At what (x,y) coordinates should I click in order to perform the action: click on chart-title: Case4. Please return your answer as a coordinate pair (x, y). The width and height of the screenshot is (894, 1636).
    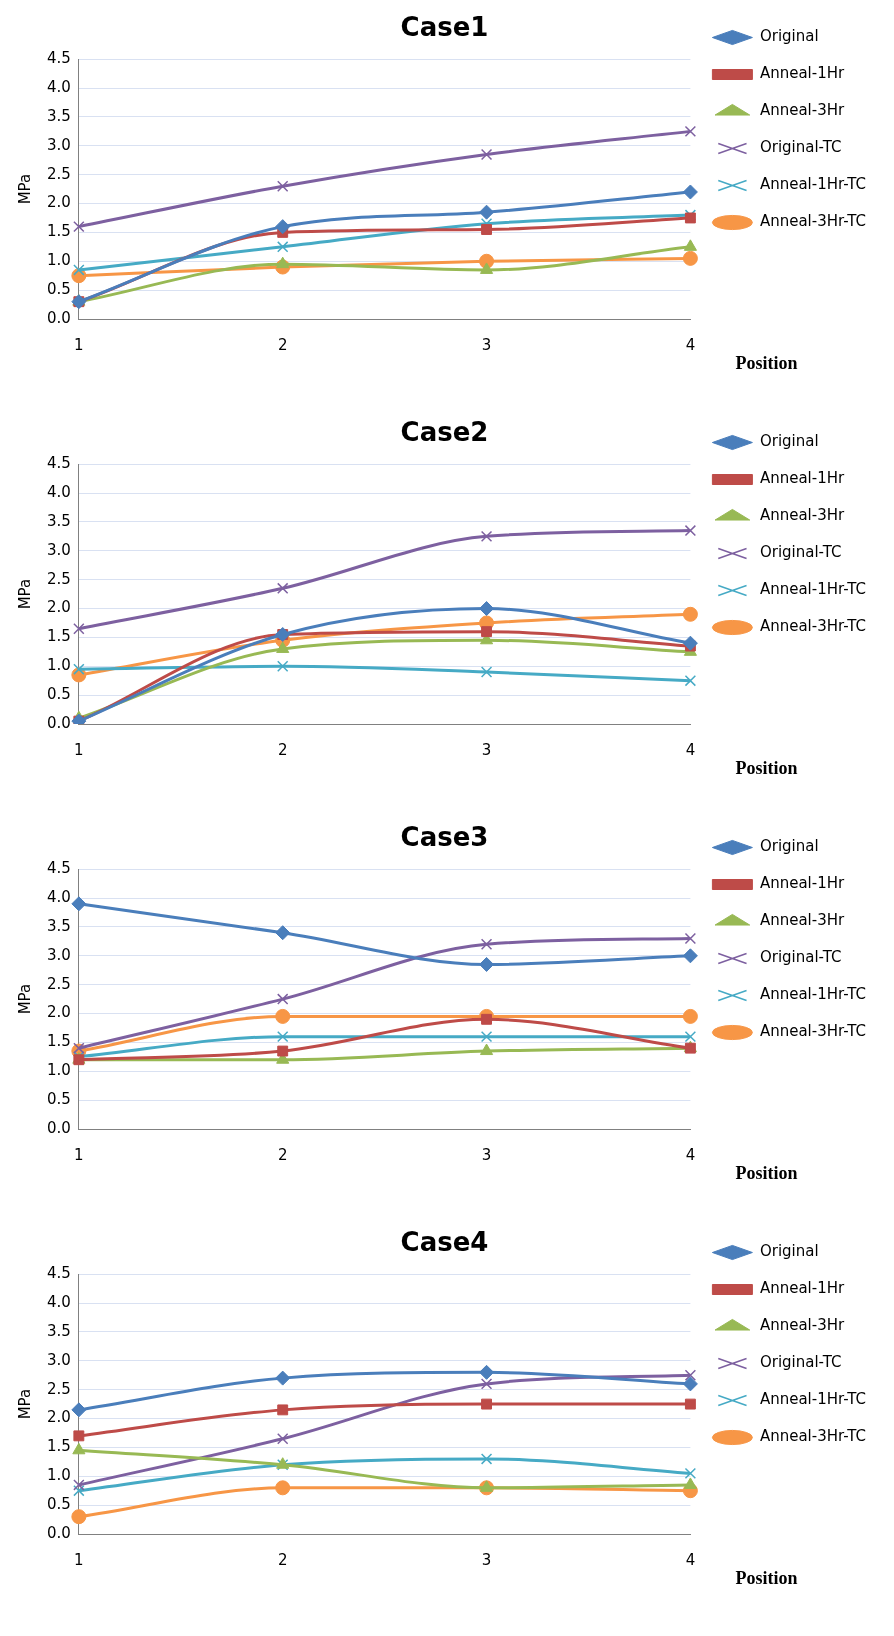
    Looking at the image, I should click on (444, 1242).